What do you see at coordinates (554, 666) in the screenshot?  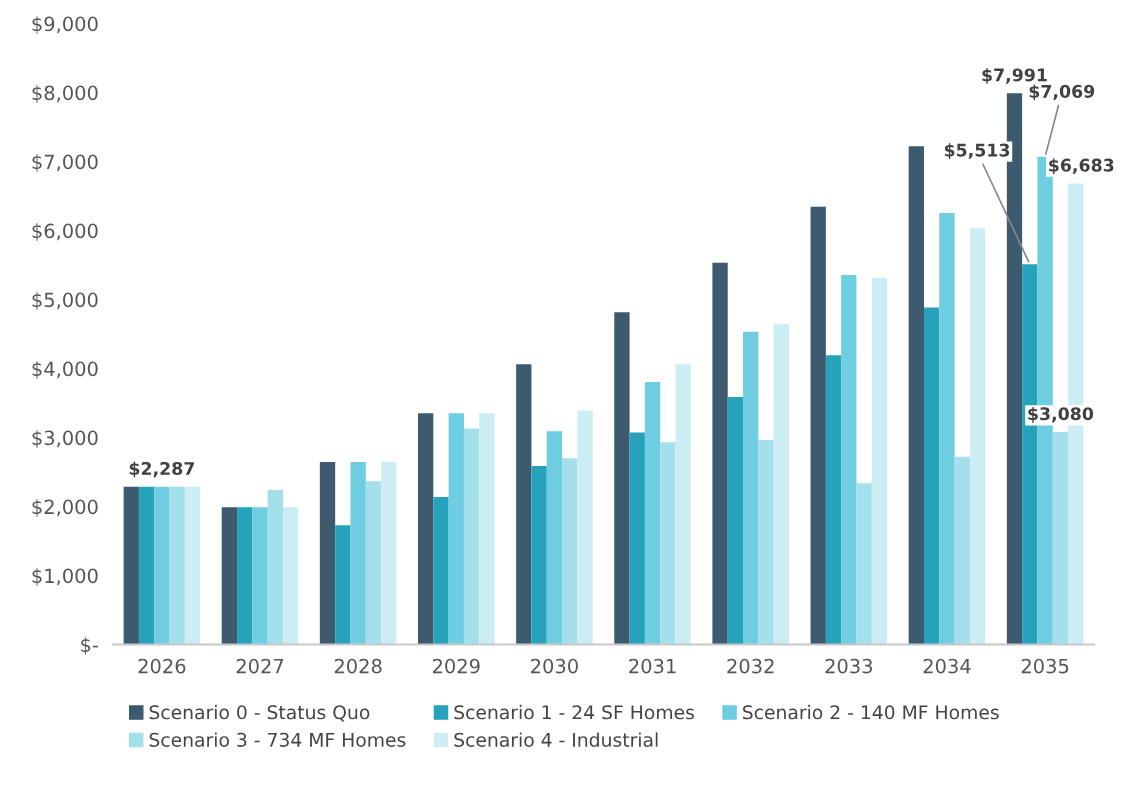 I see `x-tick-label: 2030` at bounding box center [554, 666].